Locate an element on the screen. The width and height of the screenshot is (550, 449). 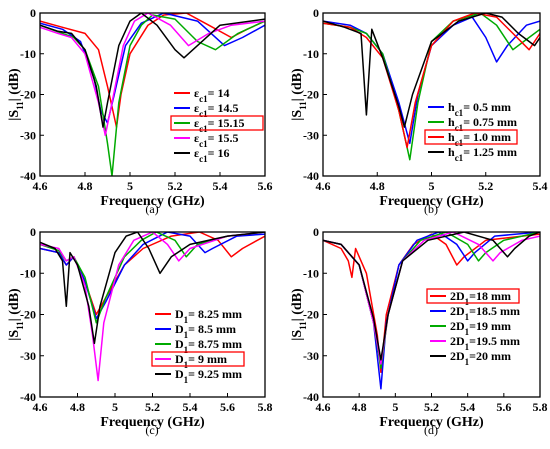
legend-label: D1= 8.25 mm is located at coordinates (208, 316).